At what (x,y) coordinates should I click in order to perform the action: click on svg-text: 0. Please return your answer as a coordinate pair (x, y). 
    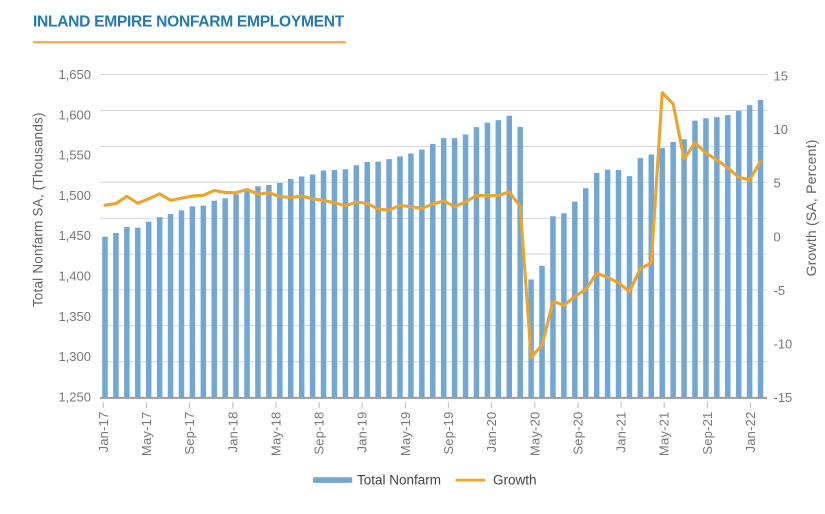
    Looking at the image, I should click on (777, 236).